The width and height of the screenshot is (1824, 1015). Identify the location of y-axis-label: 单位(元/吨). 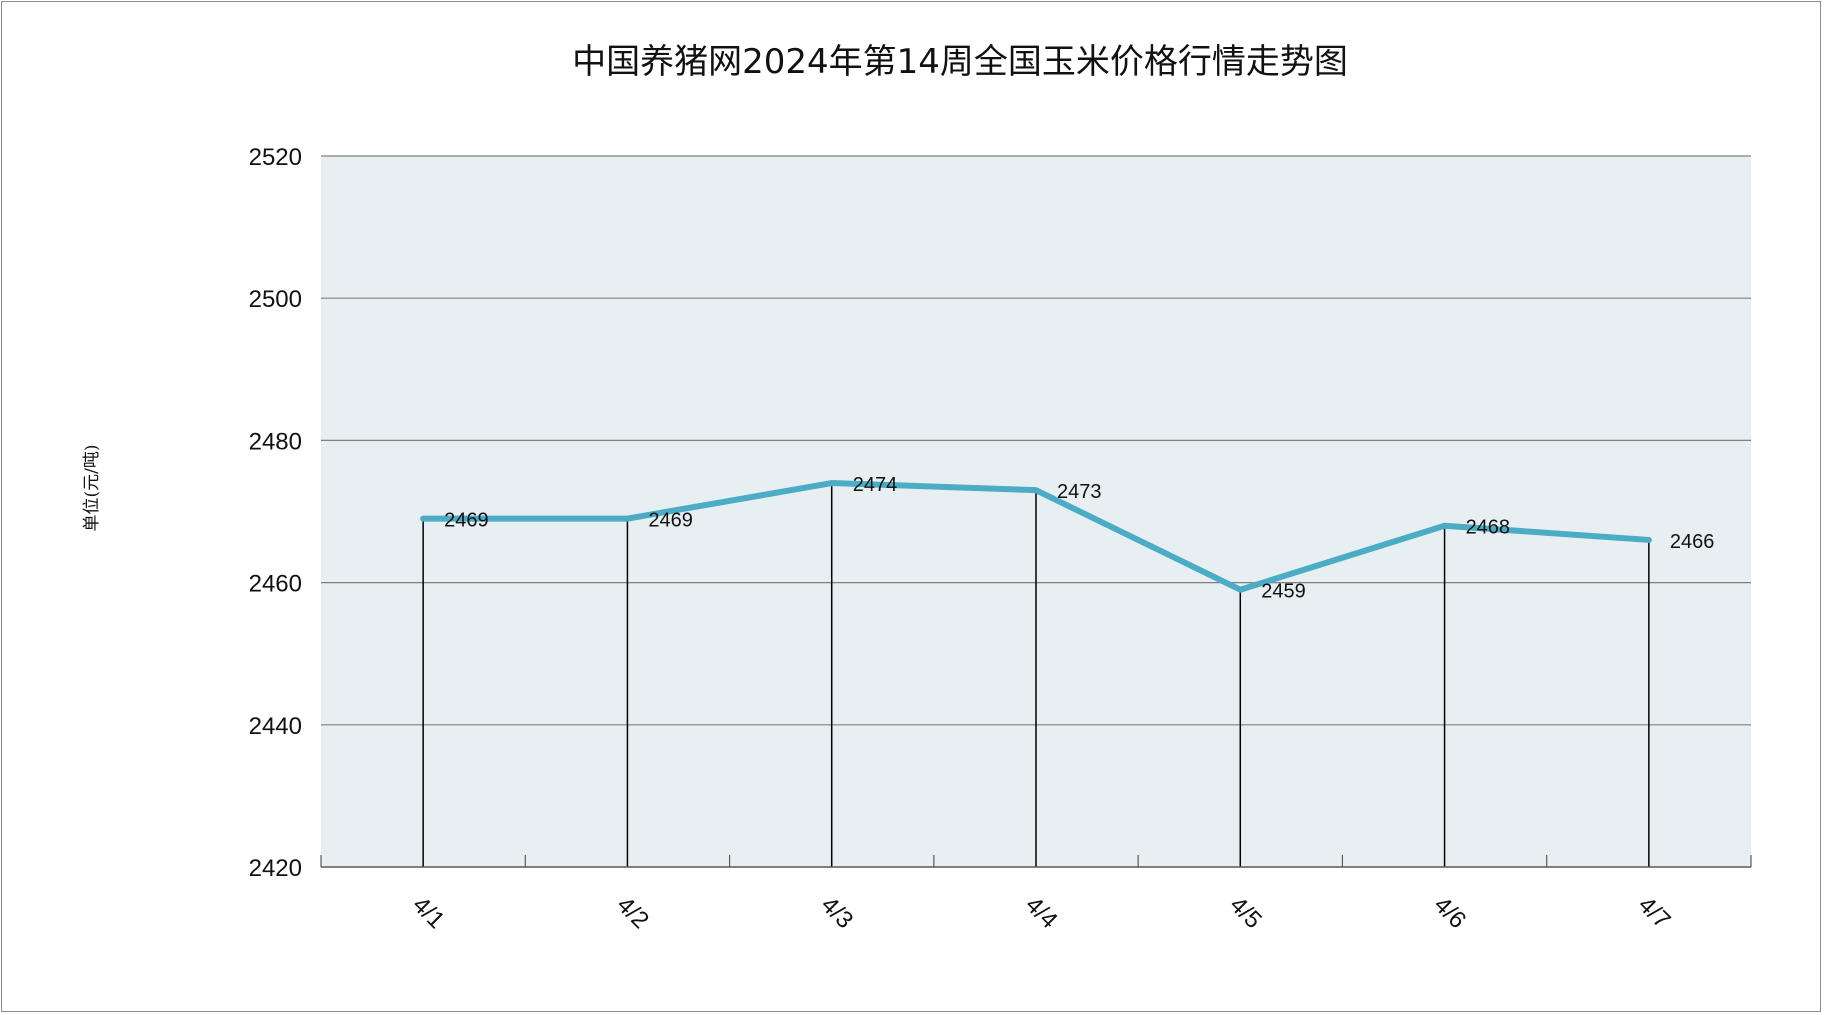
(92, 488).